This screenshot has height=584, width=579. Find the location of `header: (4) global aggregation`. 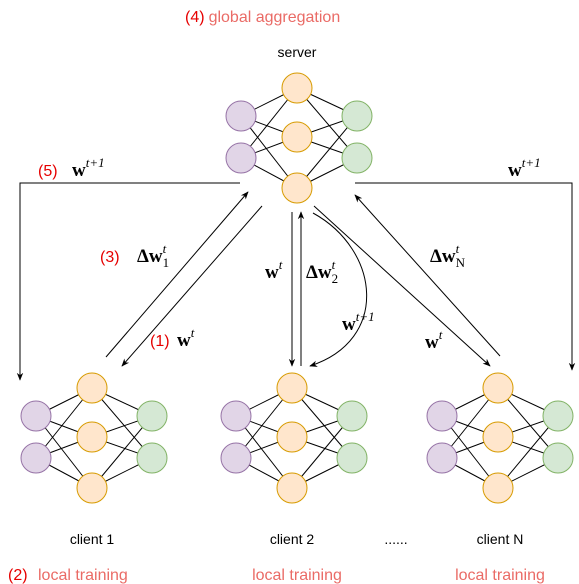

header: (4) global aggregation is located at coordinates (262, 17).